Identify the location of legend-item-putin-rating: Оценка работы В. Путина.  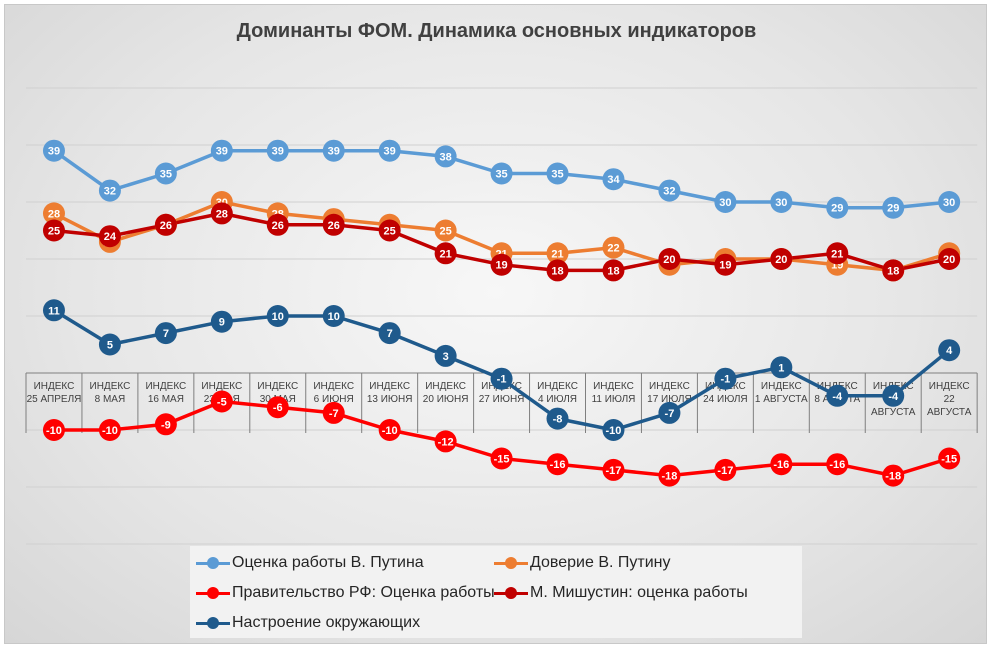
(310, 563).